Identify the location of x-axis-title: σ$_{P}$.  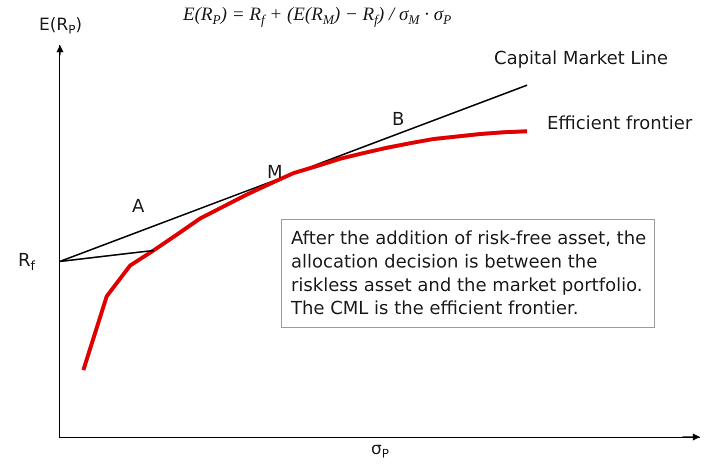
(380, 449).